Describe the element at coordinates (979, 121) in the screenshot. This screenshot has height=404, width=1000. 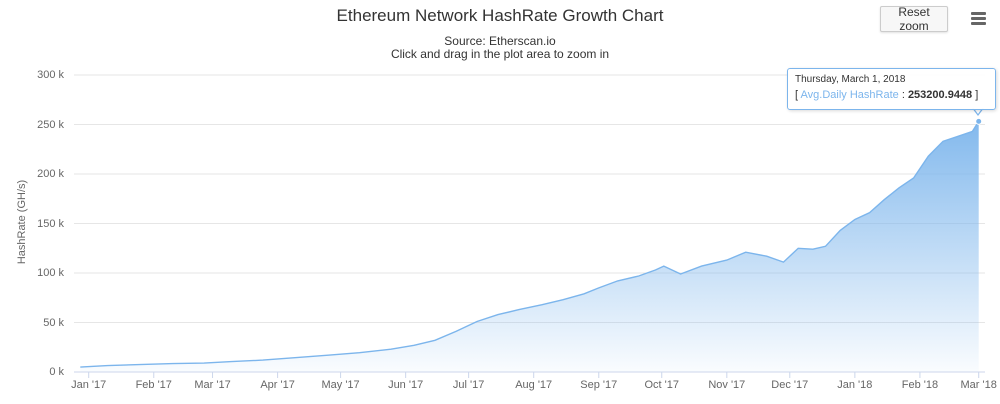
I see `hover-point-marker` at that location.